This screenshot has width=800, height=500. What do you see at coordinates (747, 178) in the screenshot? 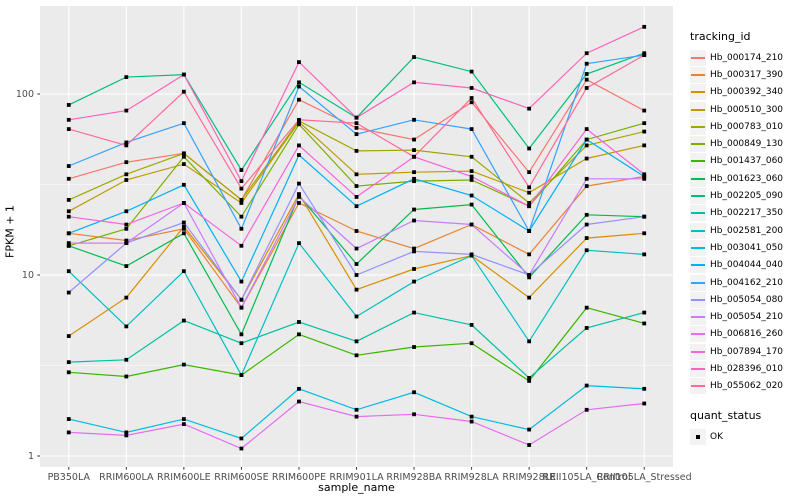
I see `legend-label: Hb_001623_060` at bounding box center [747, 178].